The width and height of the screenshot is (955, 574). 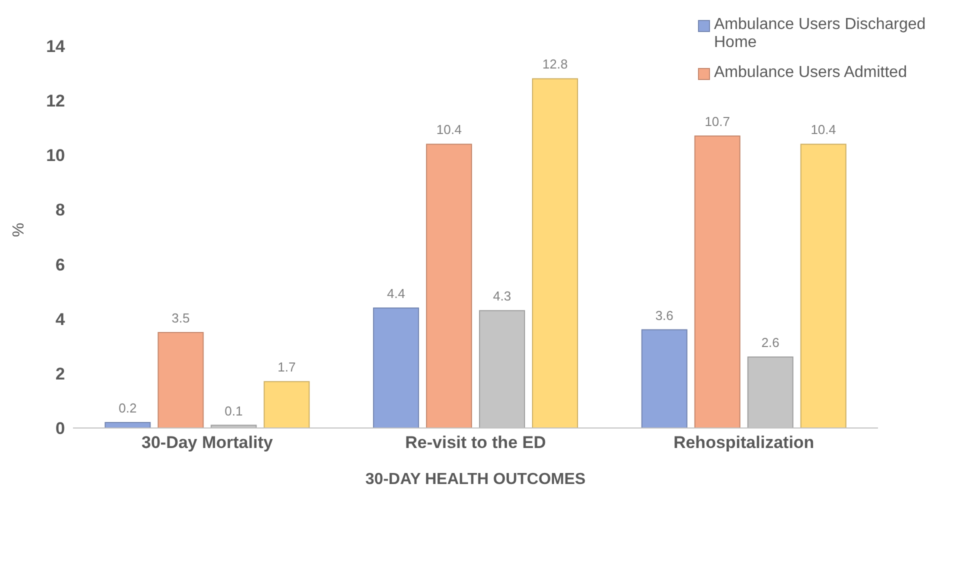 What do you see at coordinates (717, 122) in the screenshot?
I see `data-label: 10.7` at bounding box center [717, 122].